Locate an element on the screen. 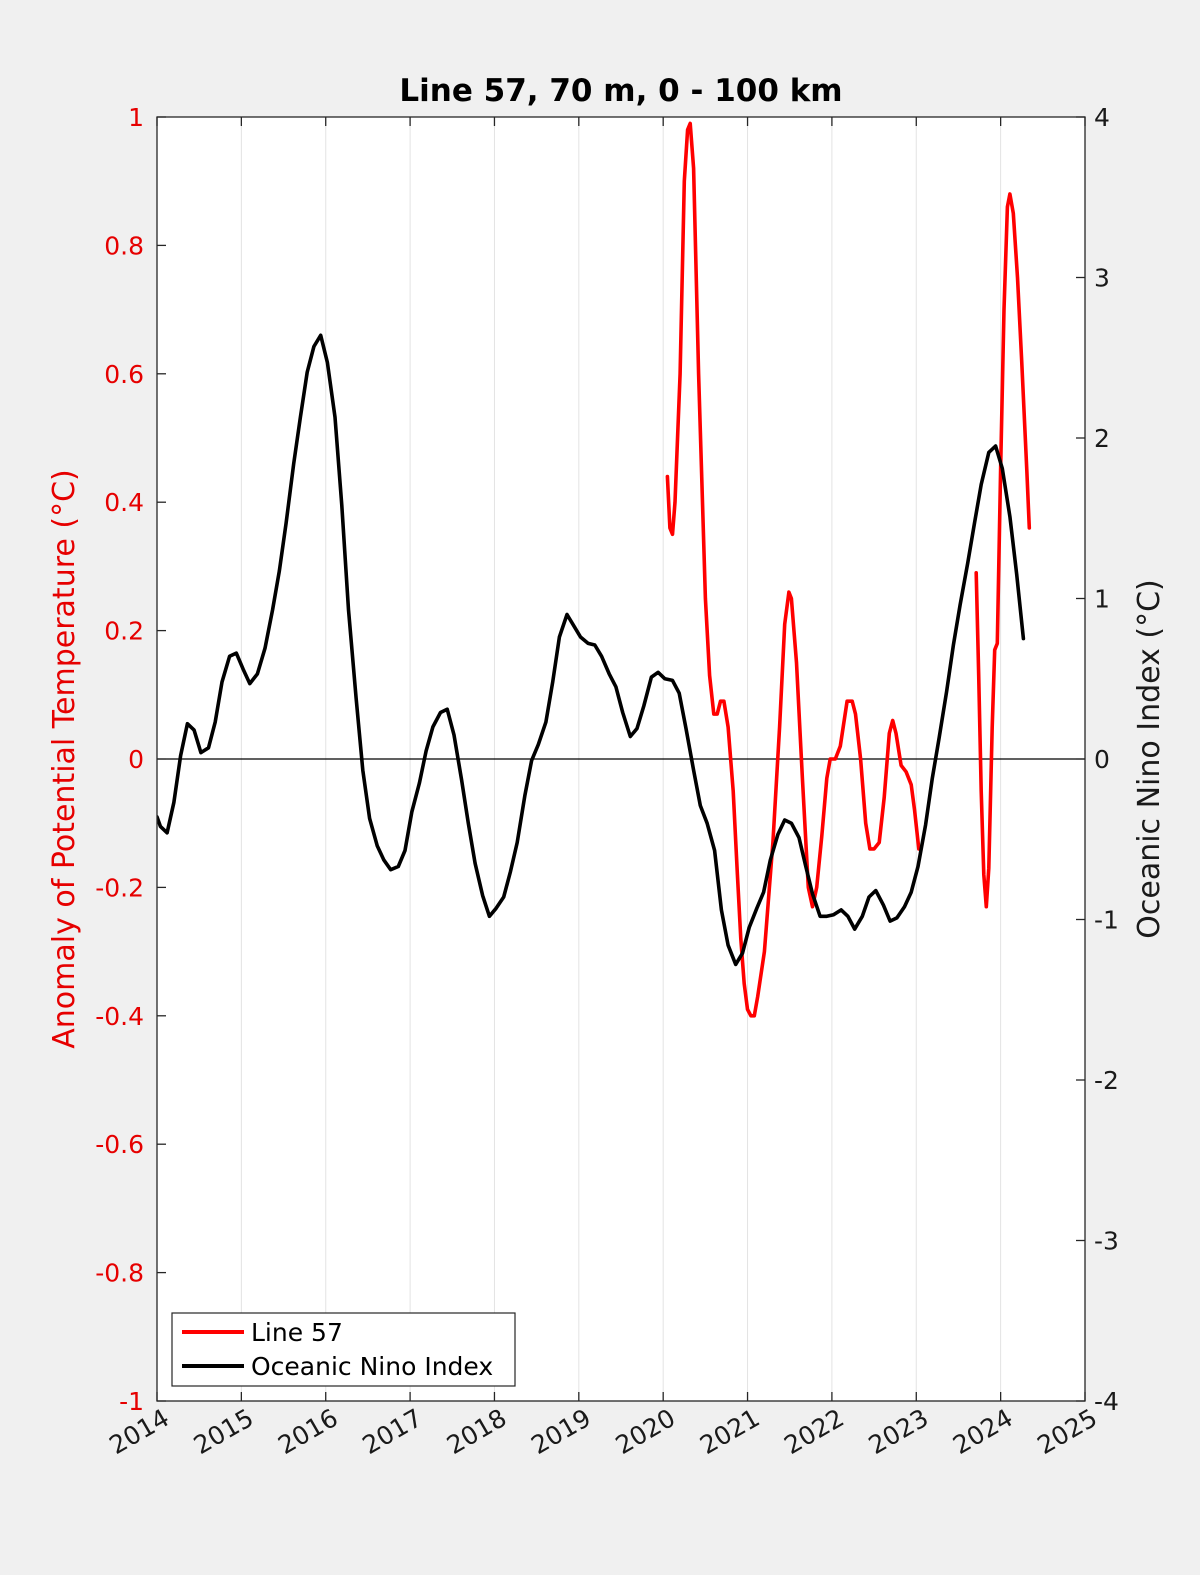 This screenshot has height=1575, width=1200. y-tick-label-left: -0.8 is located at coordinates (119, 1273).